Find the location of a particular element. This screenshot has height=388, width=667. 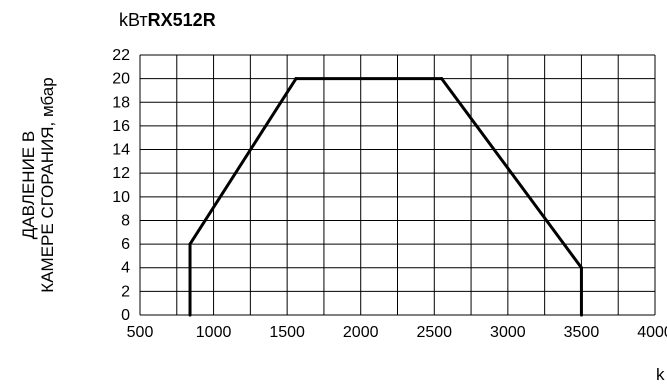

y-tick-label: 16 is located at coordinates (121, 126).